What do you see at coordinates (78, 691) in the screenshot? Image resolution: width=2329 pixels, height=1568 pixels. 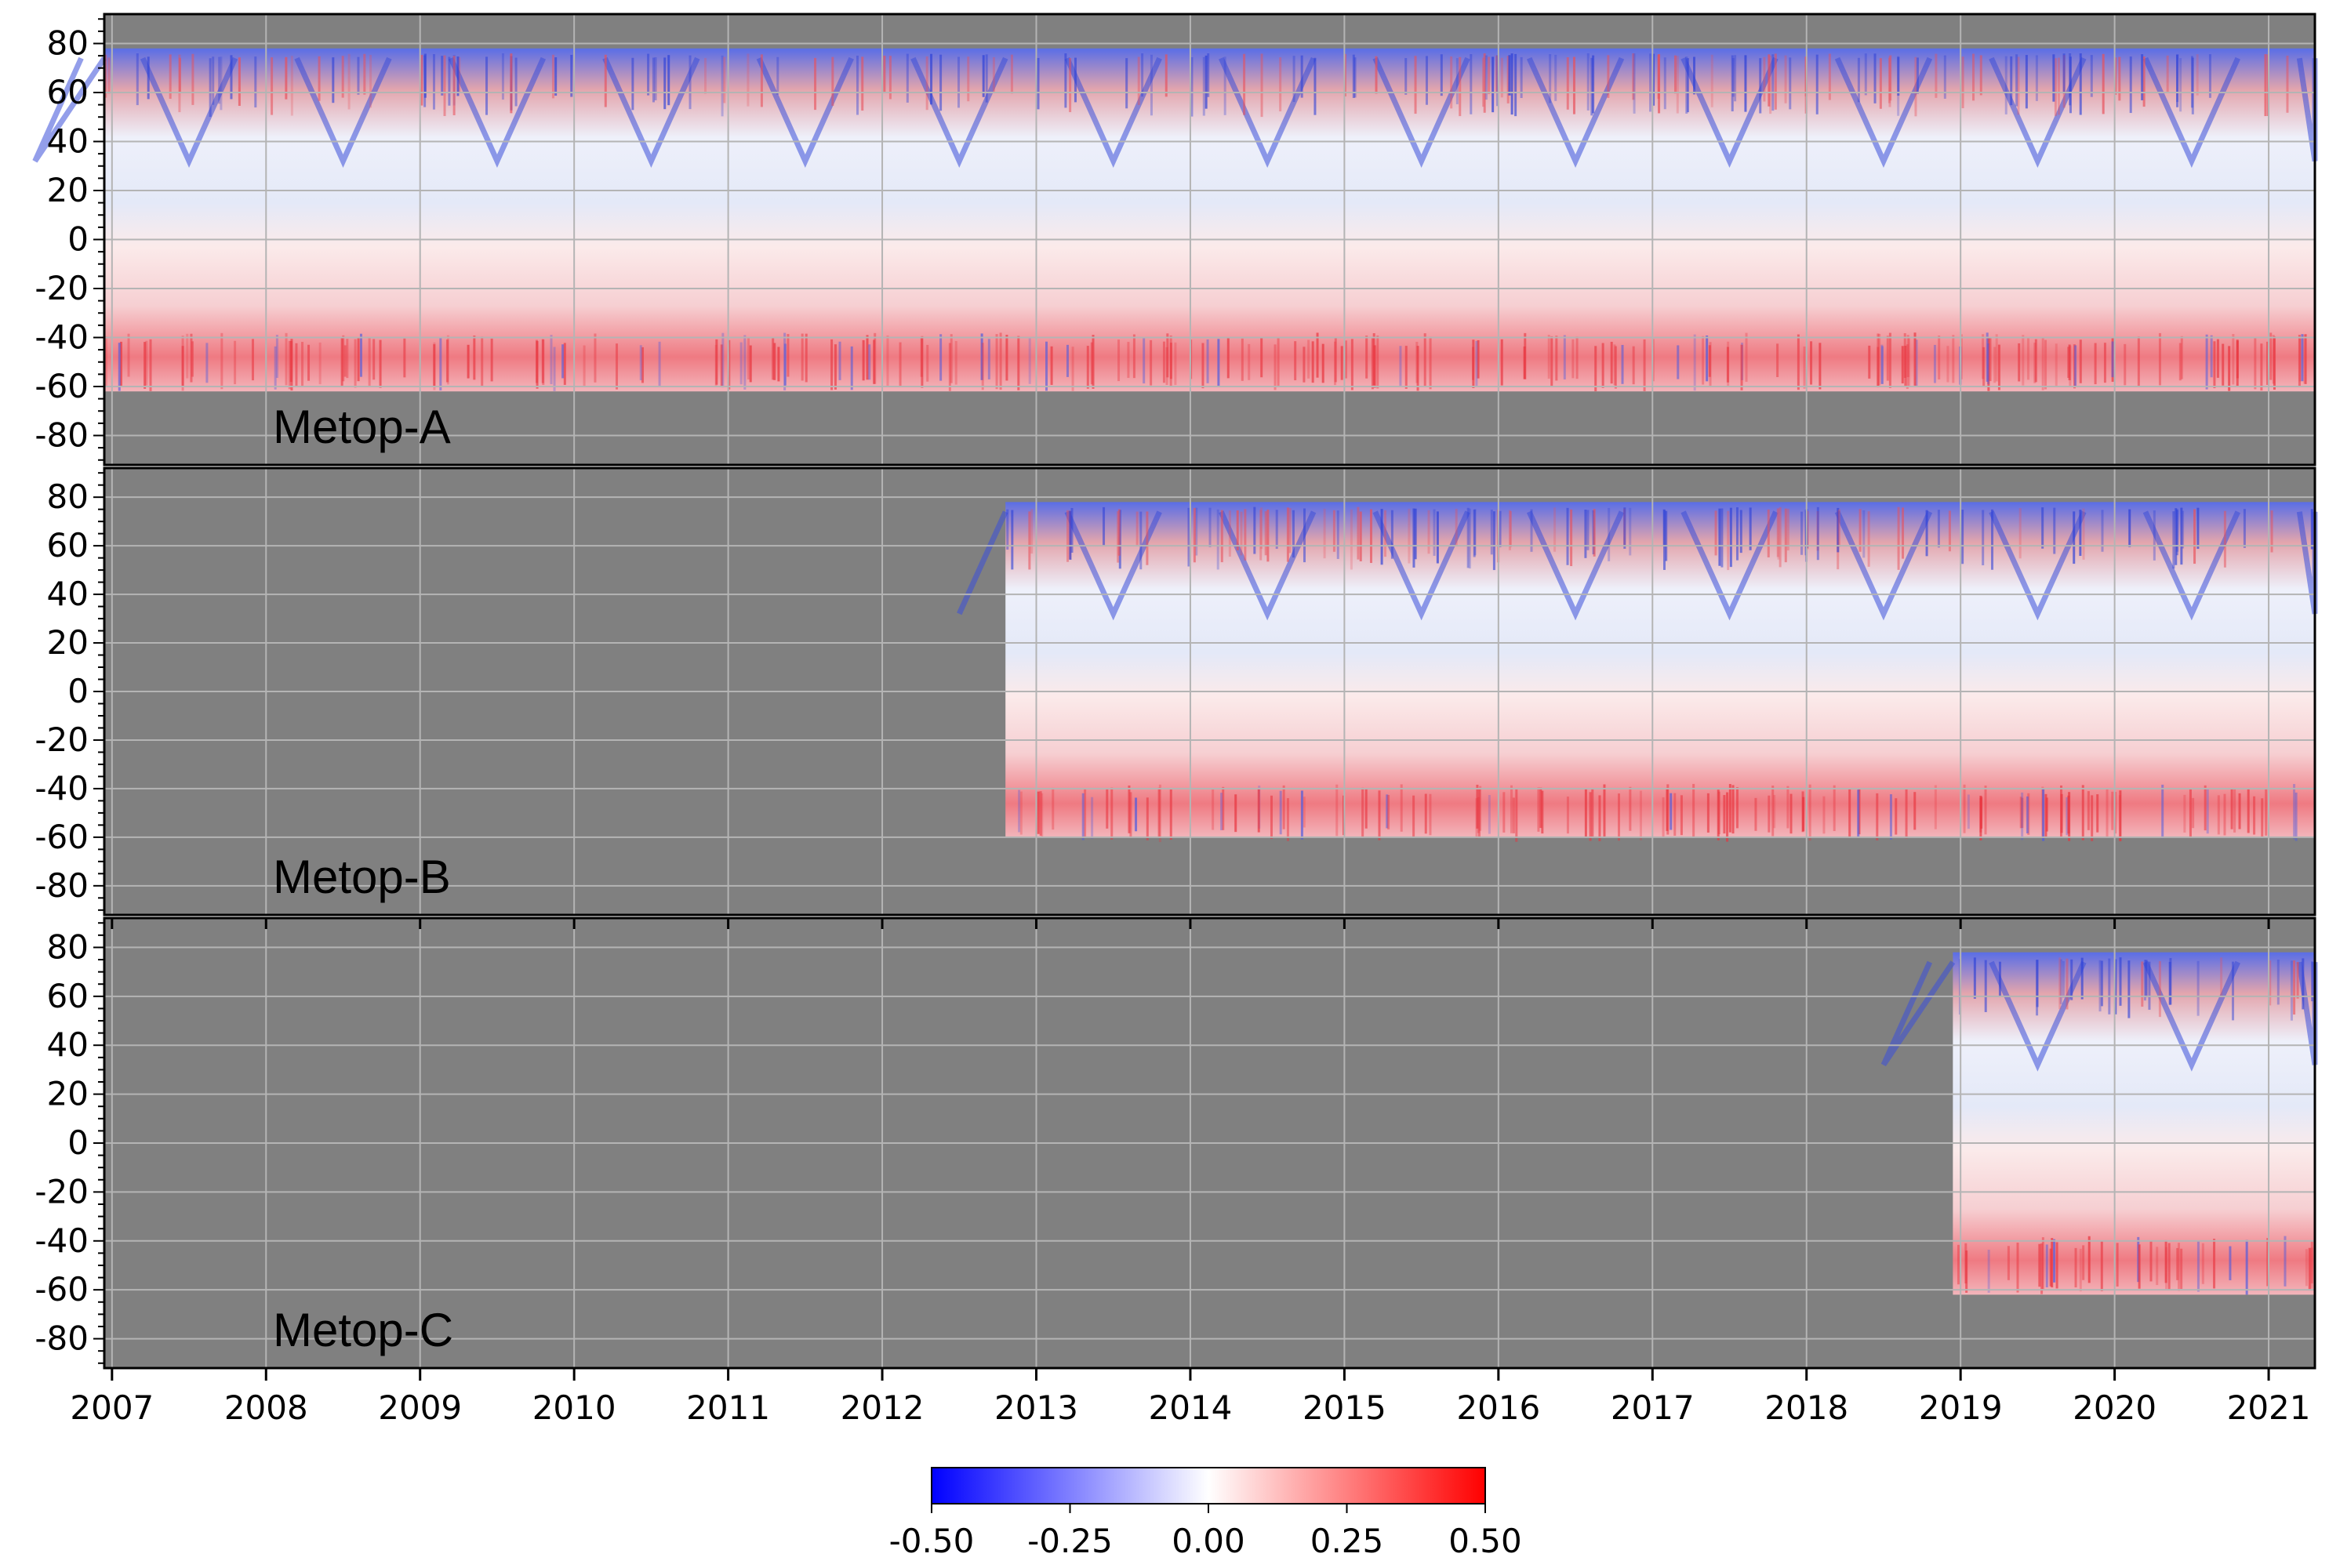 I see `y-tick-label: 0` at bounding box center [78, 691].